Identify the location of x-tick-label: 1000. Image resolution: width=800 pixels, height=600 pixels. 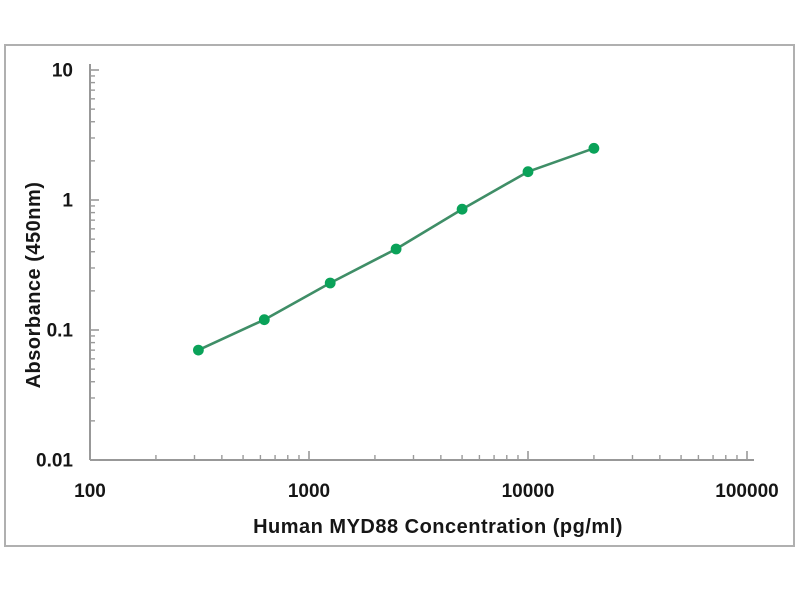
(309, 491).